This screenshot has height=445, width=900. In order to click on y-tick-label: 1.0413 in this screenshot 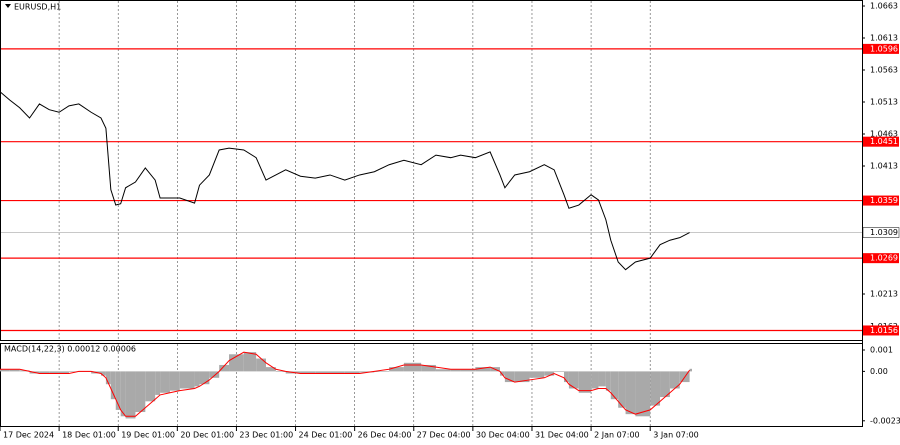, I will do `click(884, 166)`.